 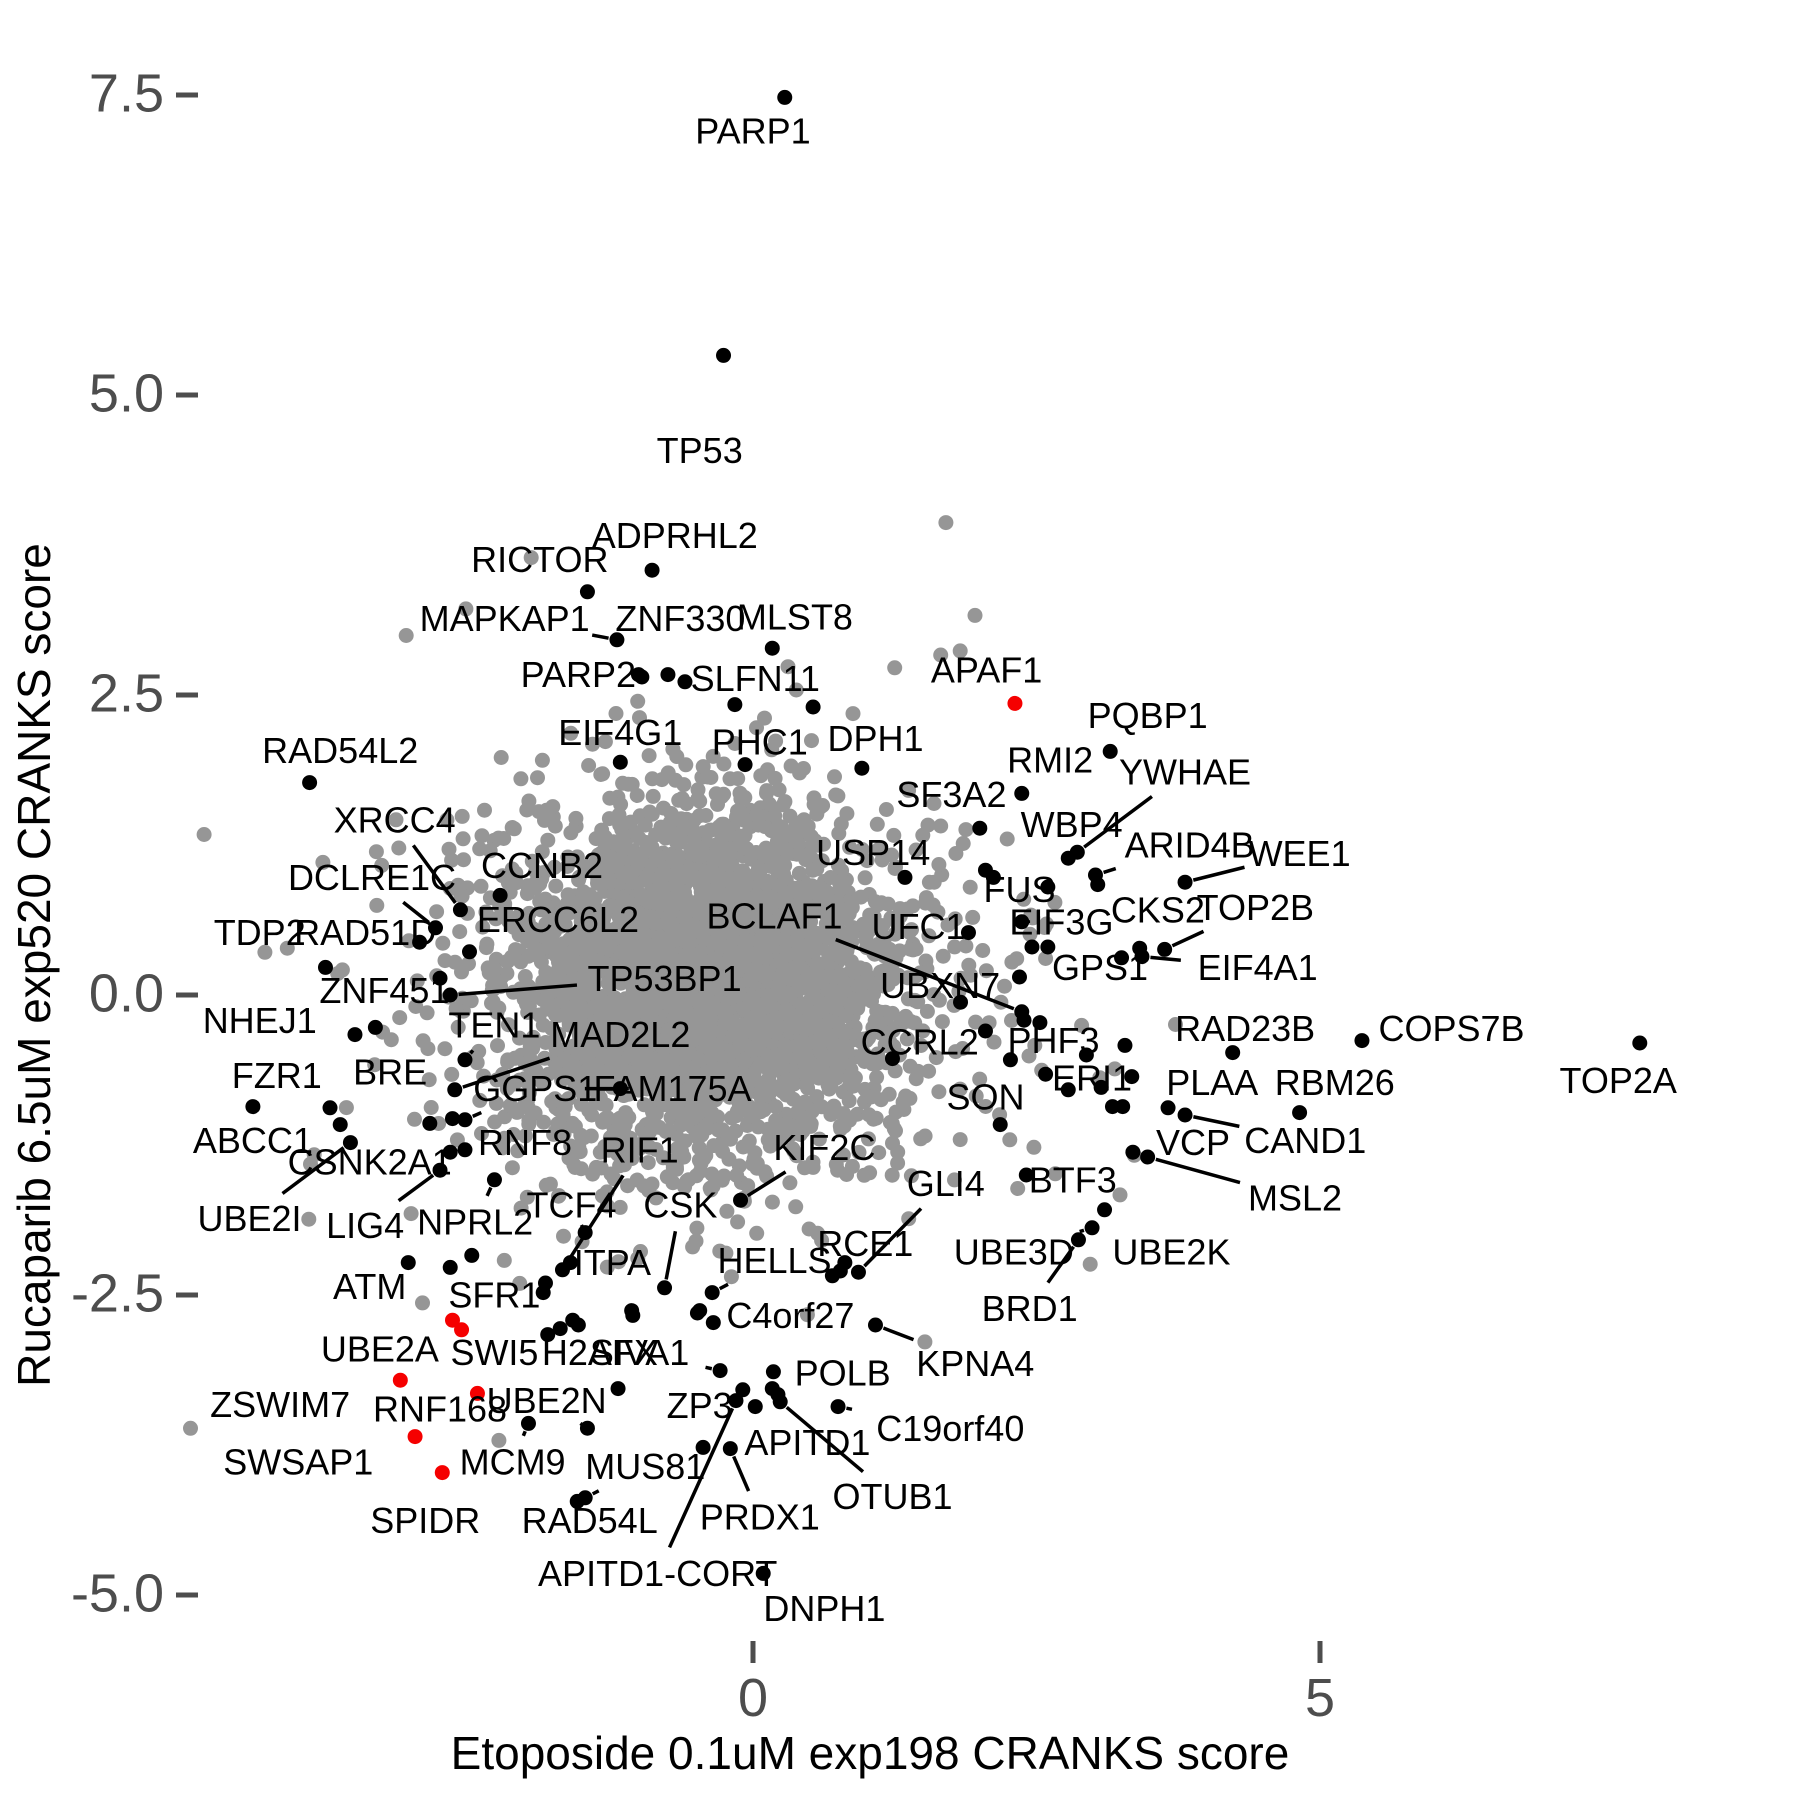 What do you see at coordinates (506, 1072) in the screenshot?
I see `leader-line-MAD2L2` at bounding box center [506, 1072].